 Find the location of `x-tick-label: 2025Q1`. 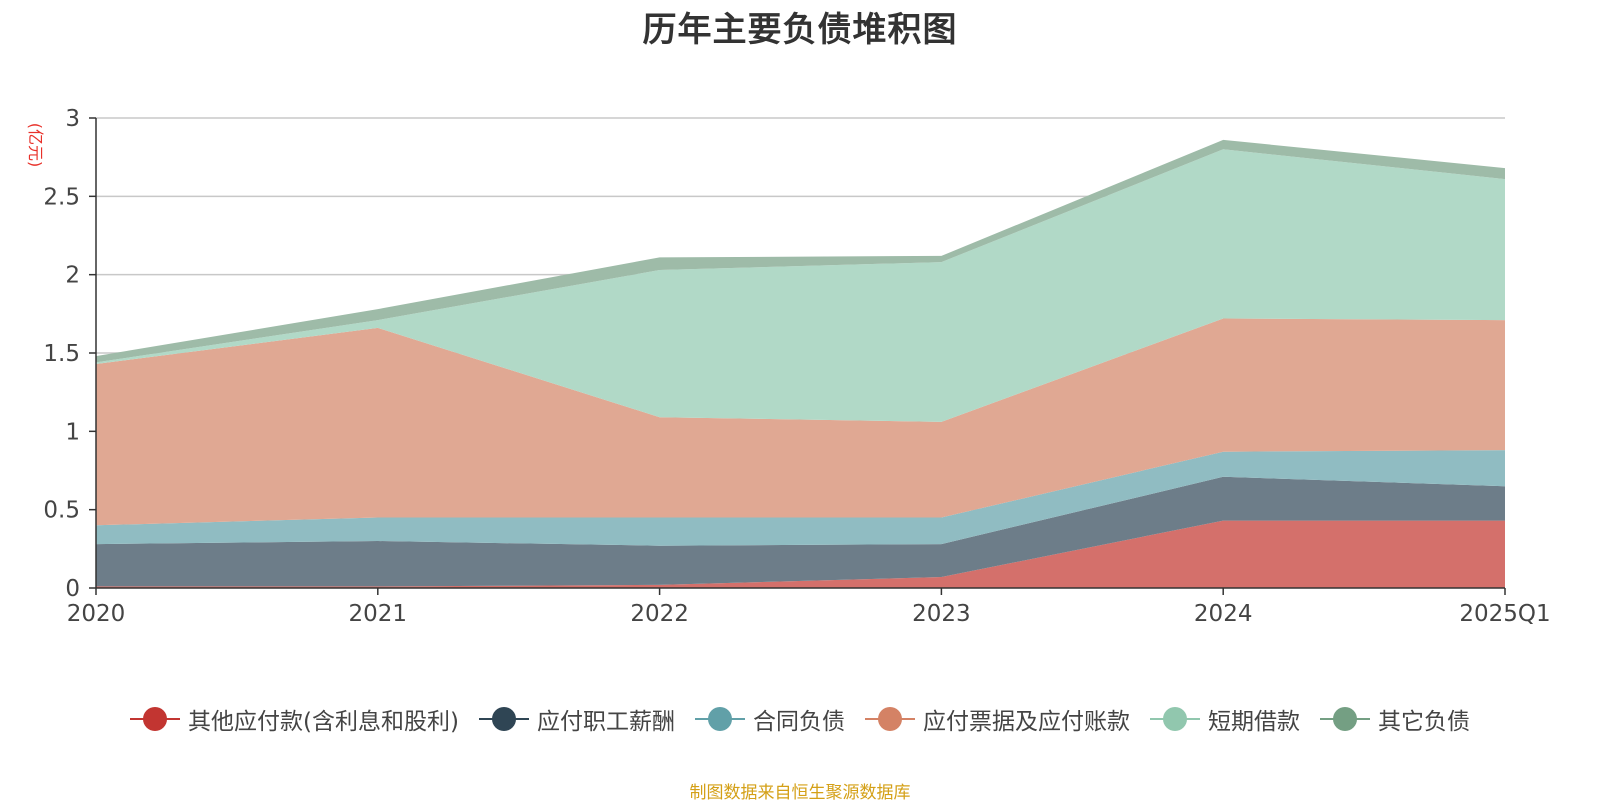

x-tick-label: 2025Q1 is located at coordinates (1504, 614).